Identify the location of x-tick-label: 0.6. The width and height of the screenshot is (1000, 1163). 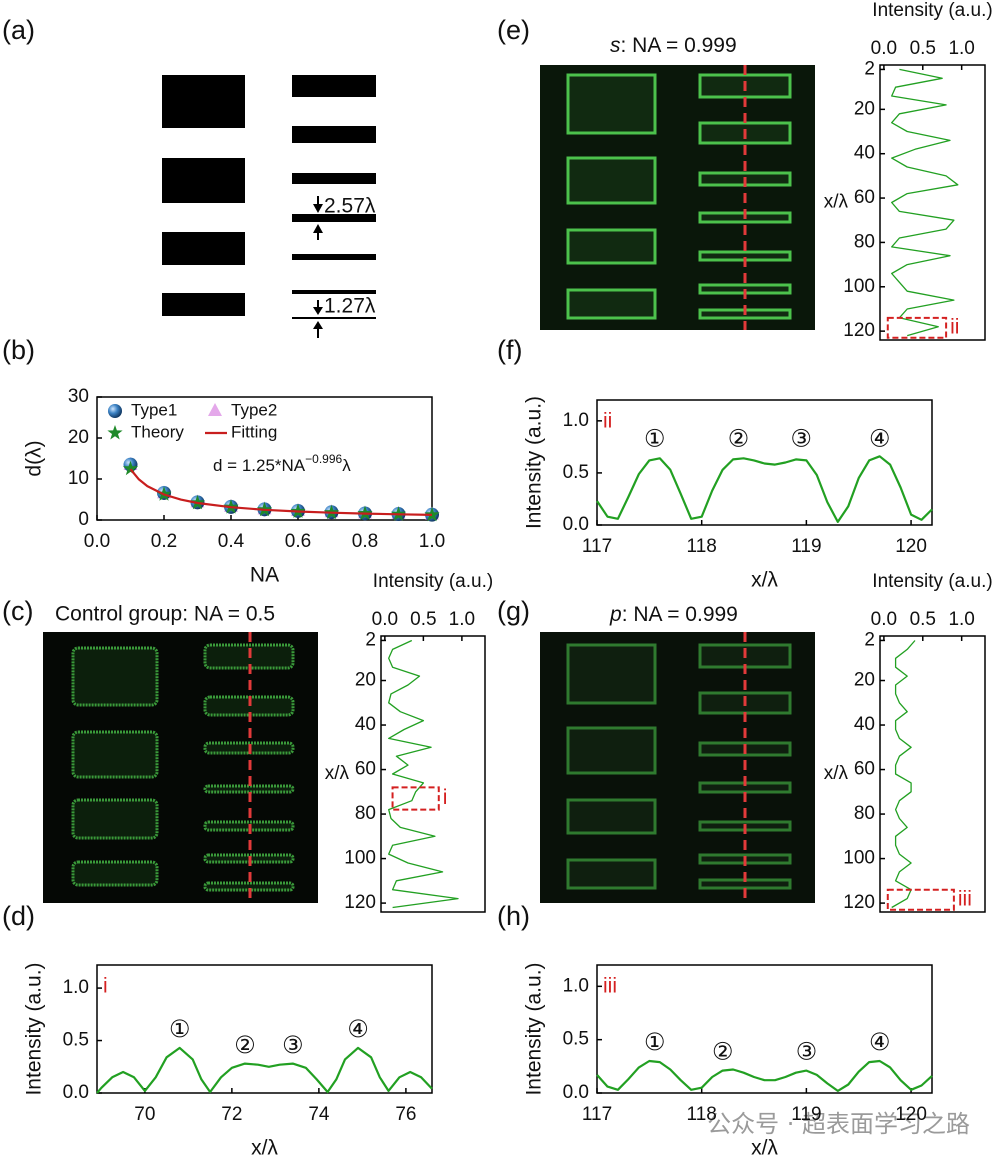
(298, 541).